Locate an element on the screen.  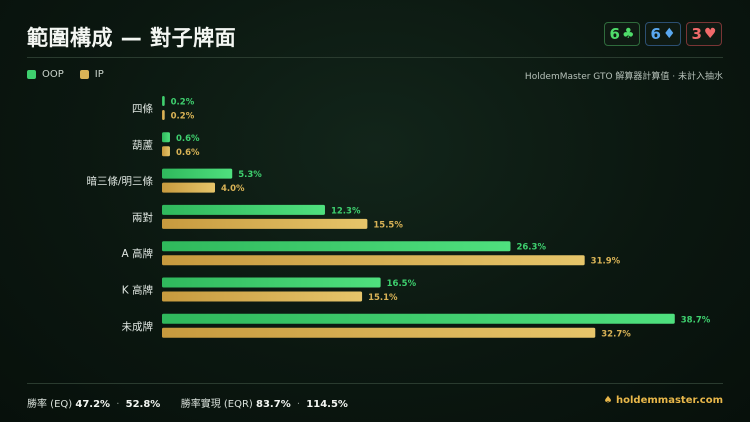
page-title: 範圍構成 — 對子牌面 is located at coordinates (132, 38).